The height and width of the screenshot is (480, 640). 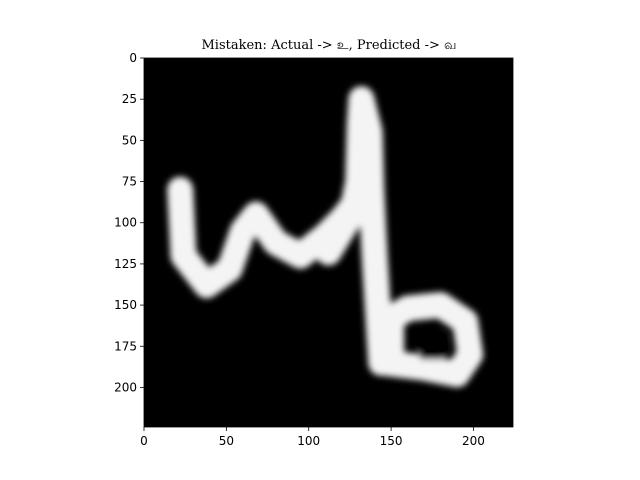 I want to click on x-tick-label: 0, so click(x=144, y=441).